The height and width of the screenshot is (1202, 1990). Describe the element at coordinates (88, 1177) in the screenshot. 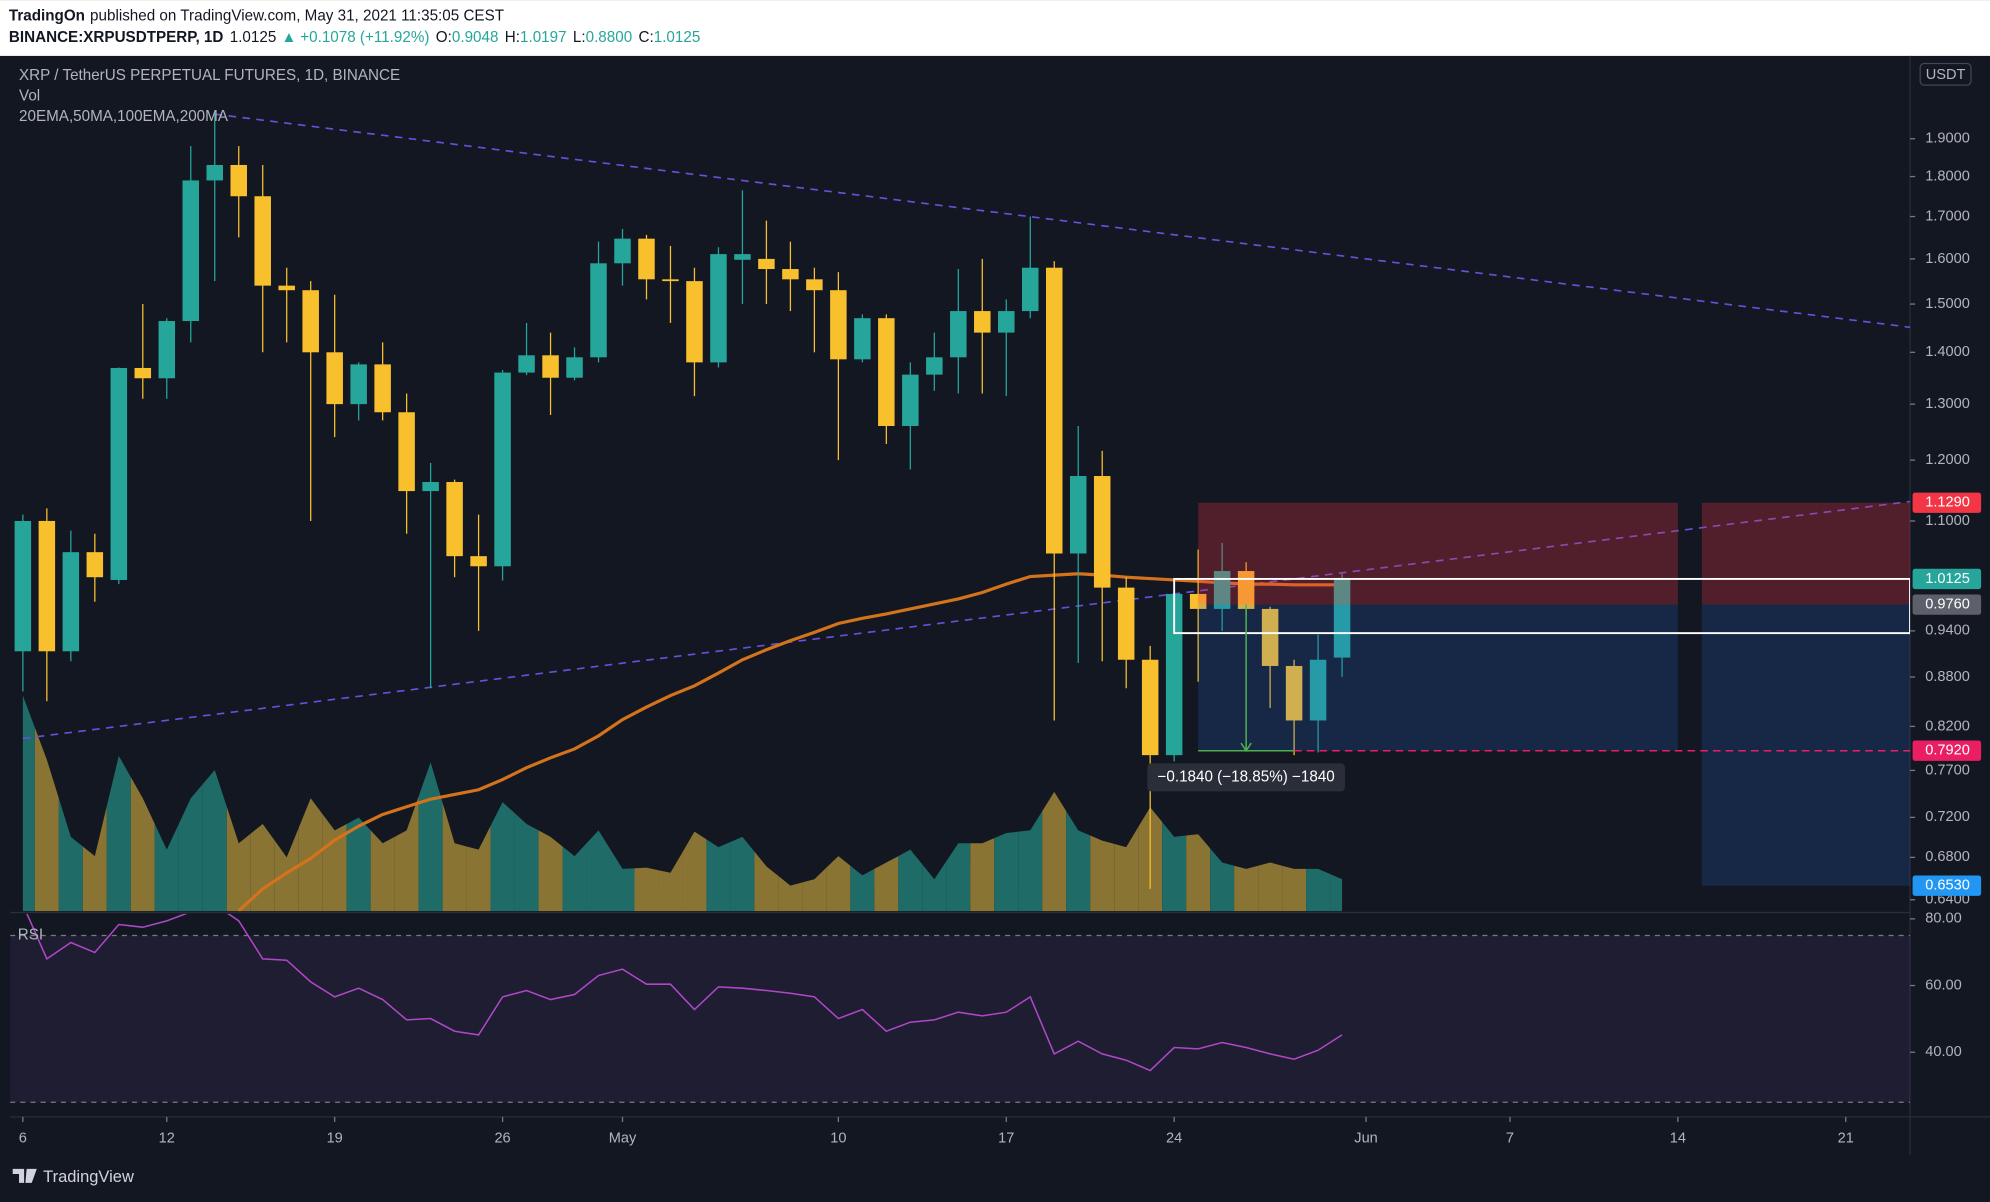

I see `brand: TradingView` at that location.